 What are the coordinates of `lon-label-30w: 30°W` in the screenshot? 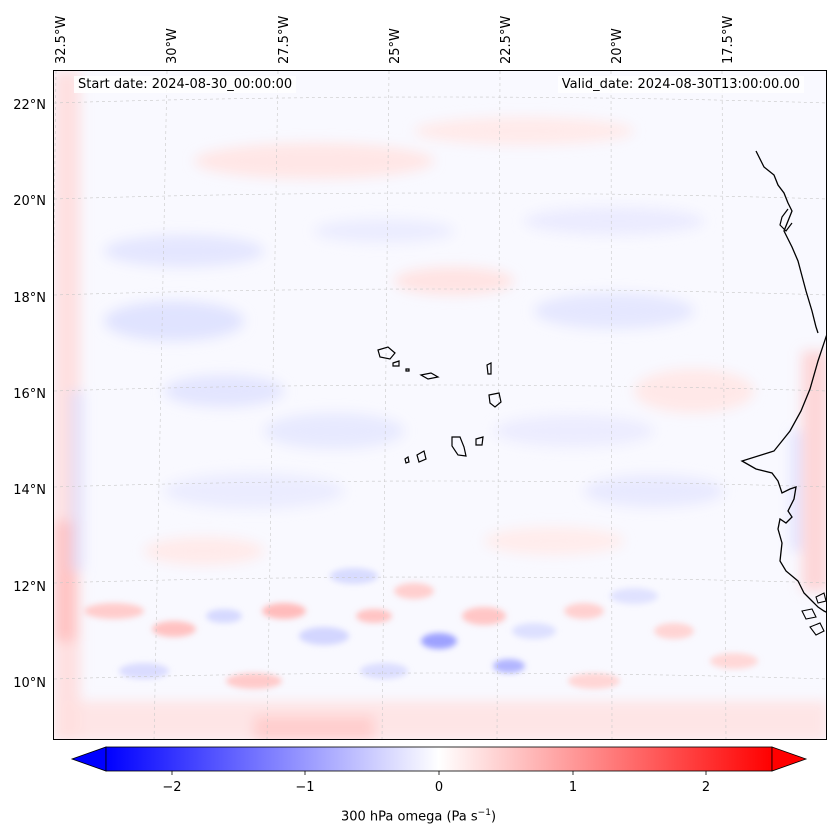 It's located at (172, 46).